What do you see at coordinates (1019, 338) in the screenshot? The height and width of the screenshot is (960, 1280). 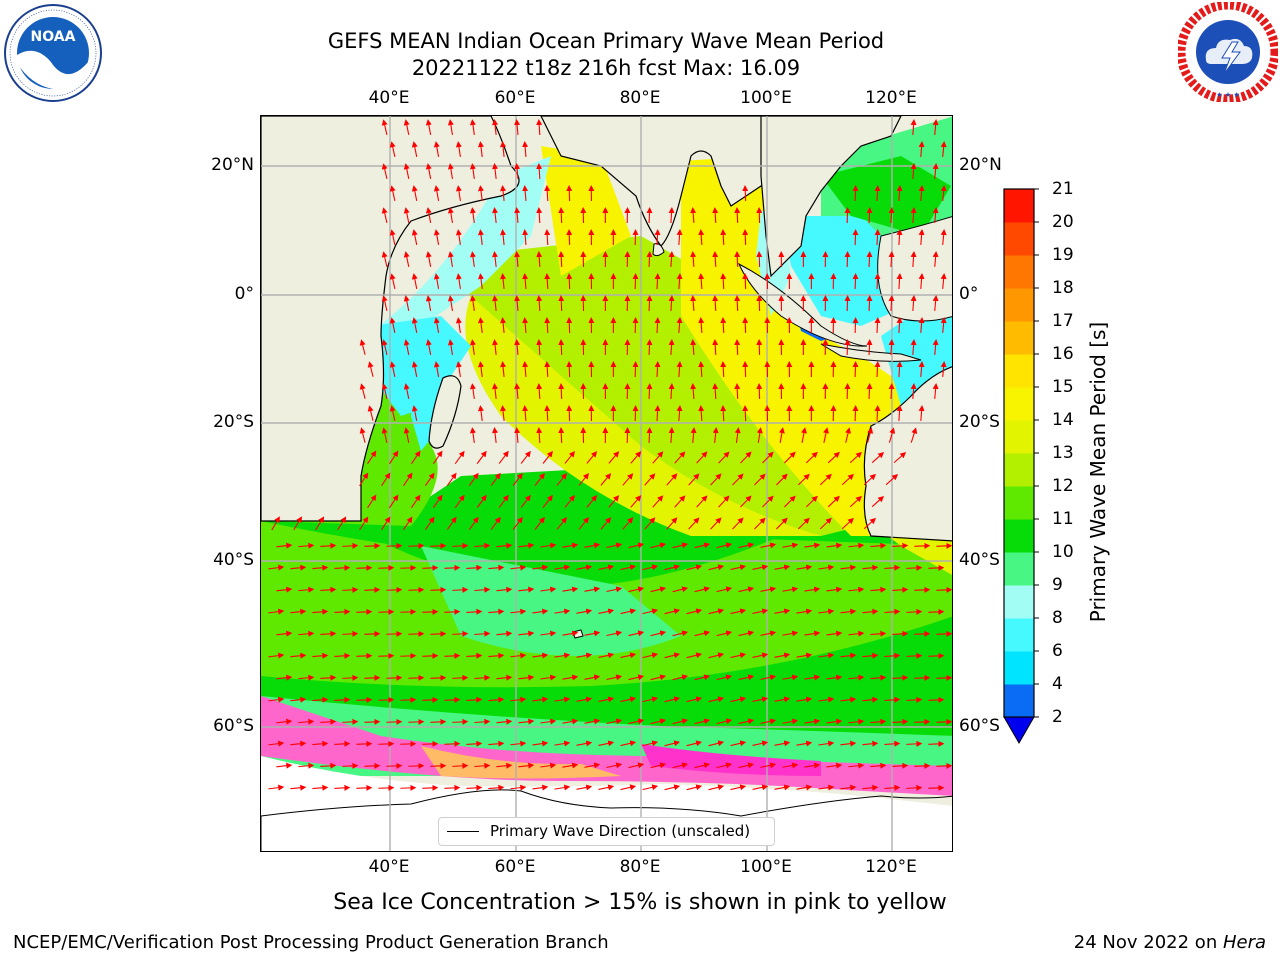 I see `colorbar-segment` at bounding box center [1019, 338].